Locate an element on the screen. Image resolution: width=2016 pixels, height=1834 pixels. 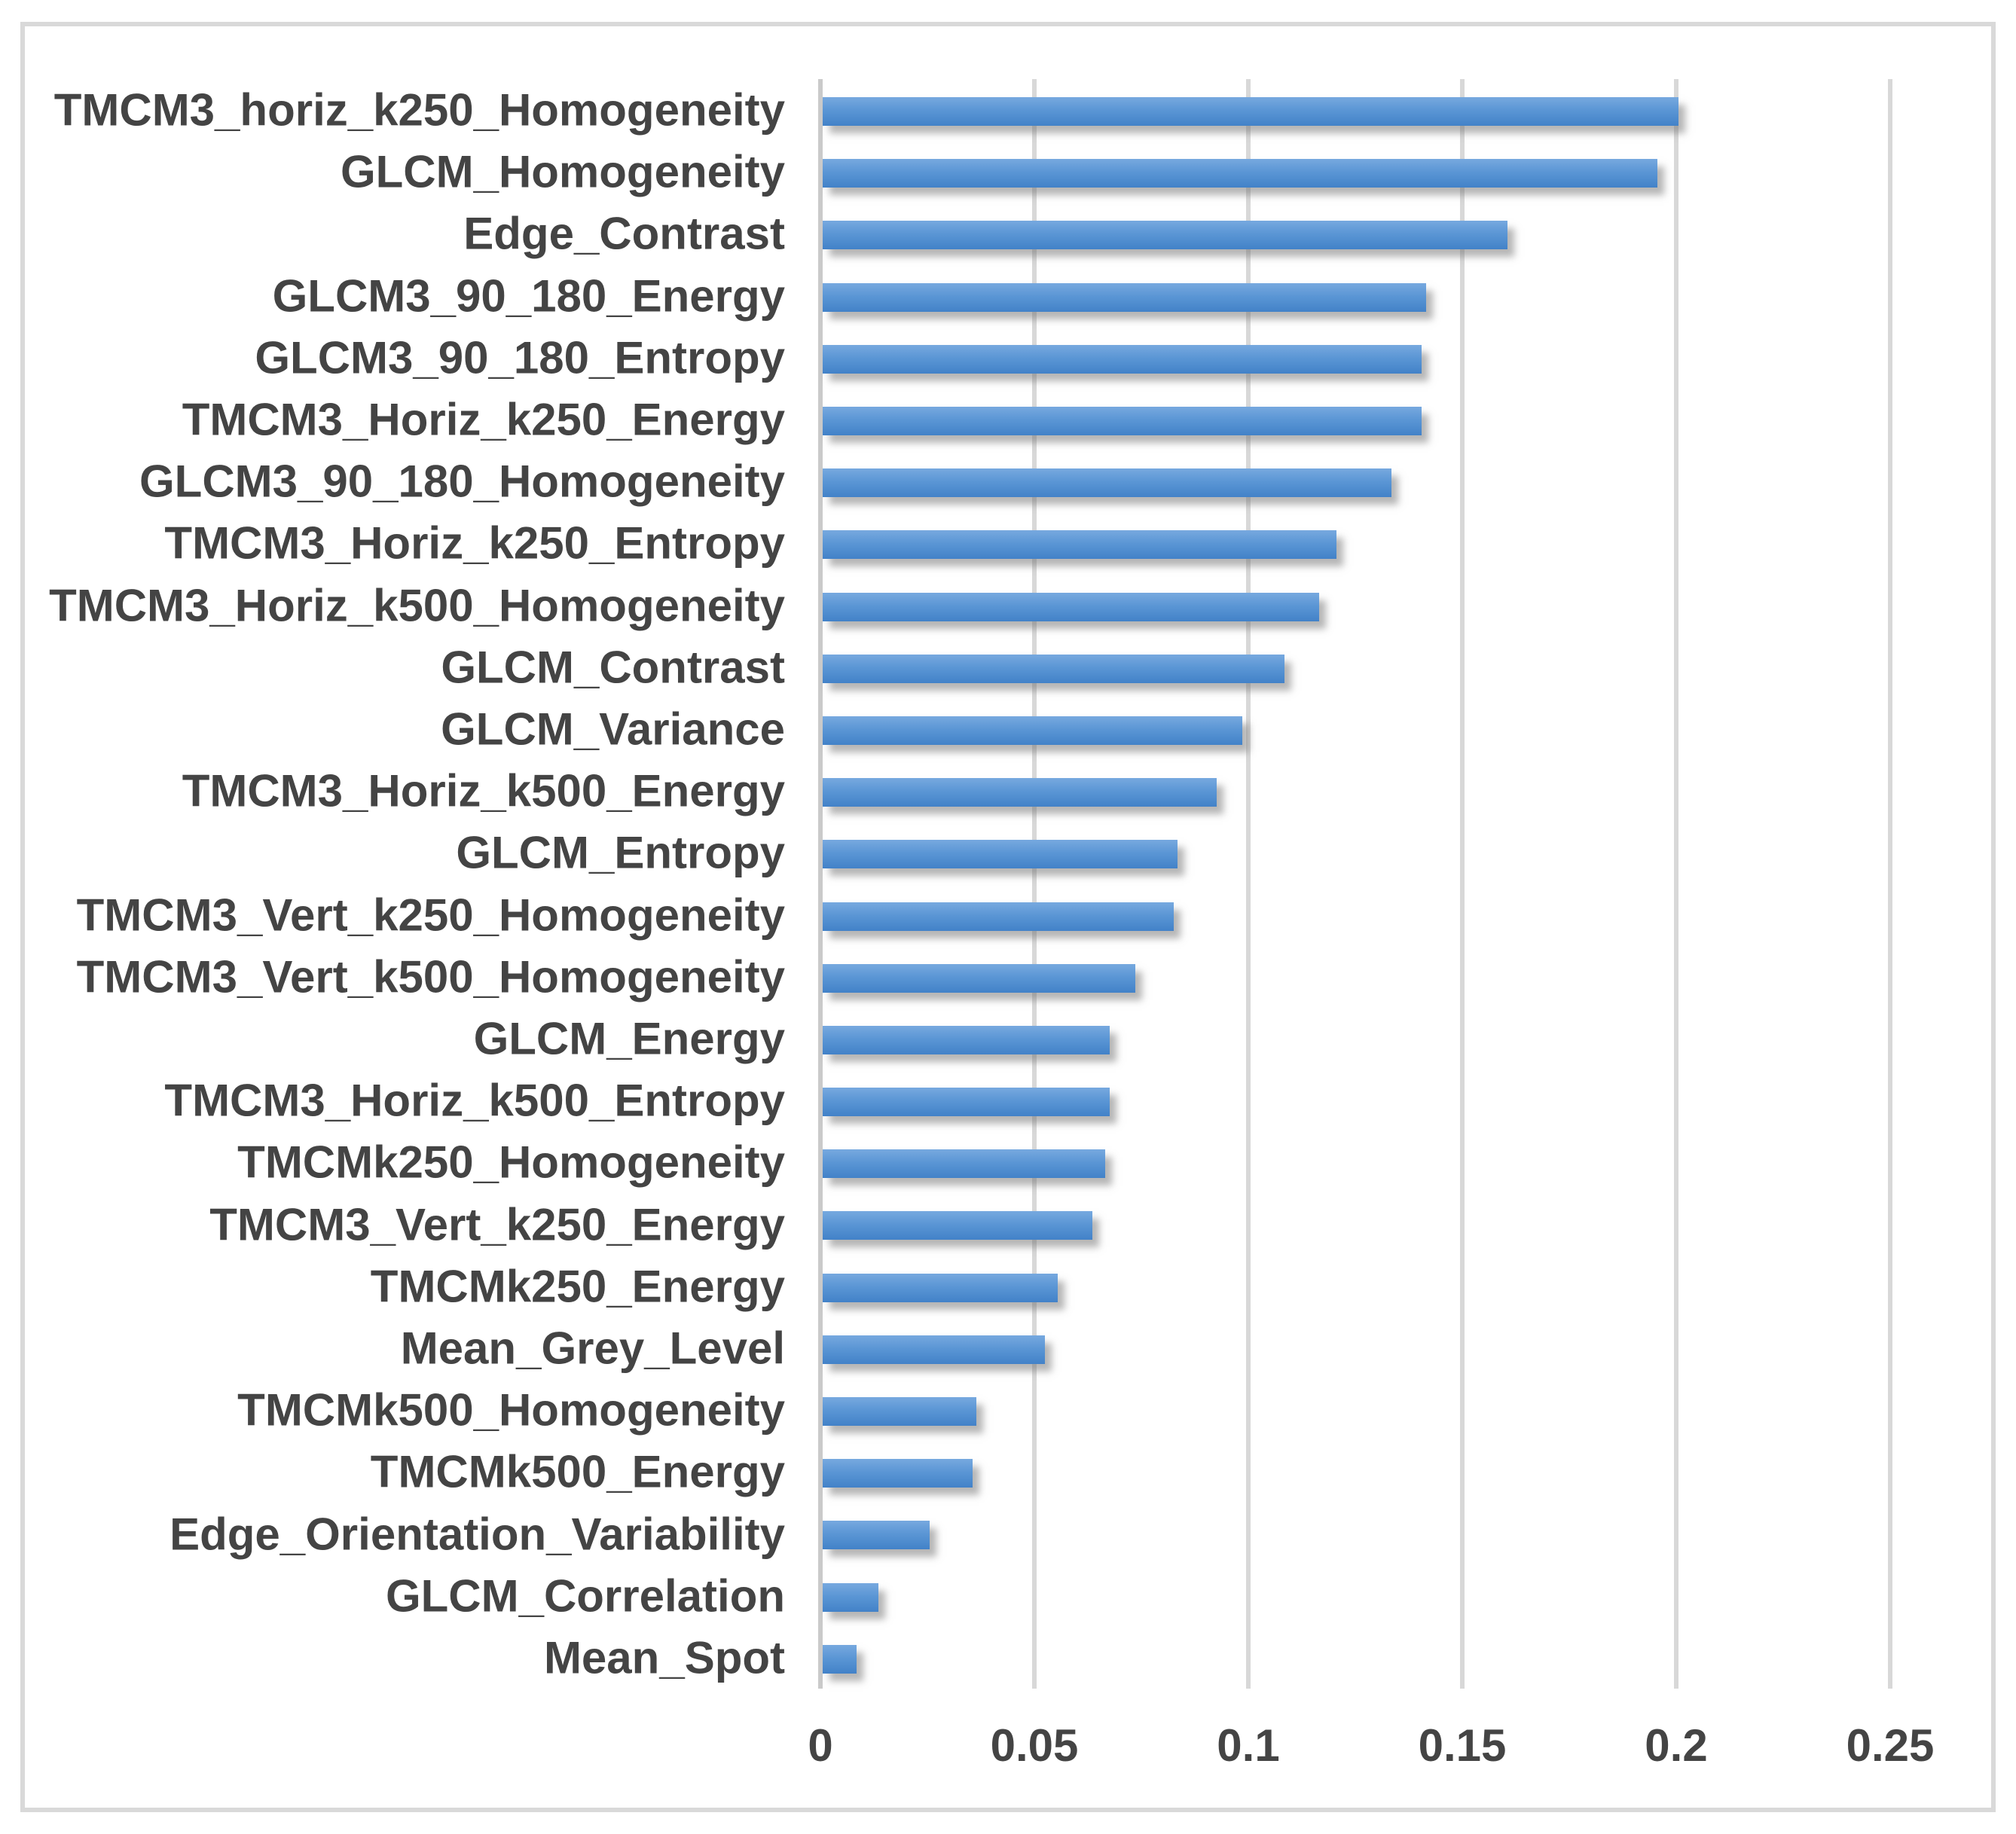
chart-row: GLCM_Correlation is located at coordinates (1008, 1596).